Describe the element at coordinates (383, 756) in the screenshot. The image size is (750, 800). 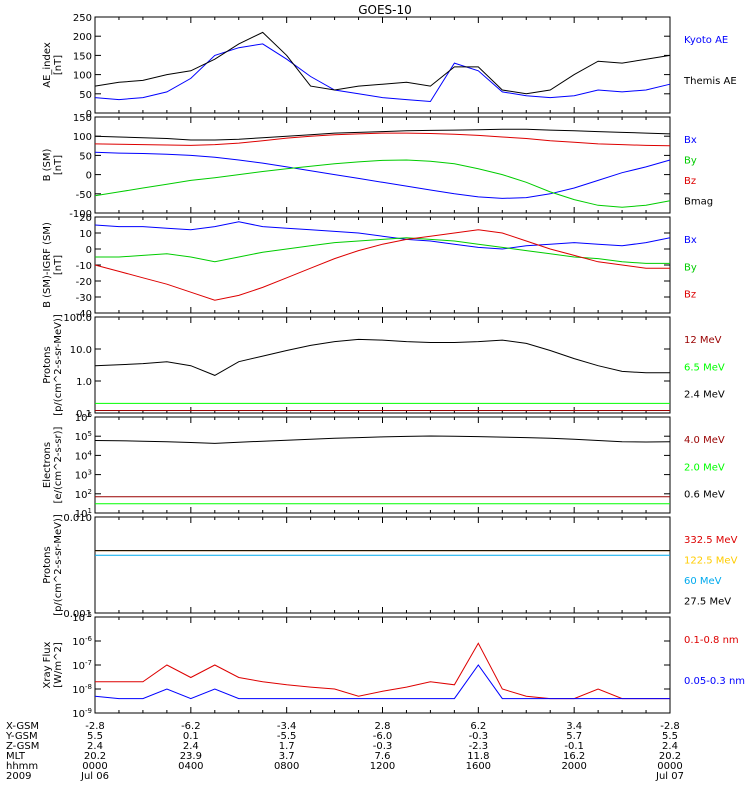
I see `x-axis-value: 7.6` at that location.